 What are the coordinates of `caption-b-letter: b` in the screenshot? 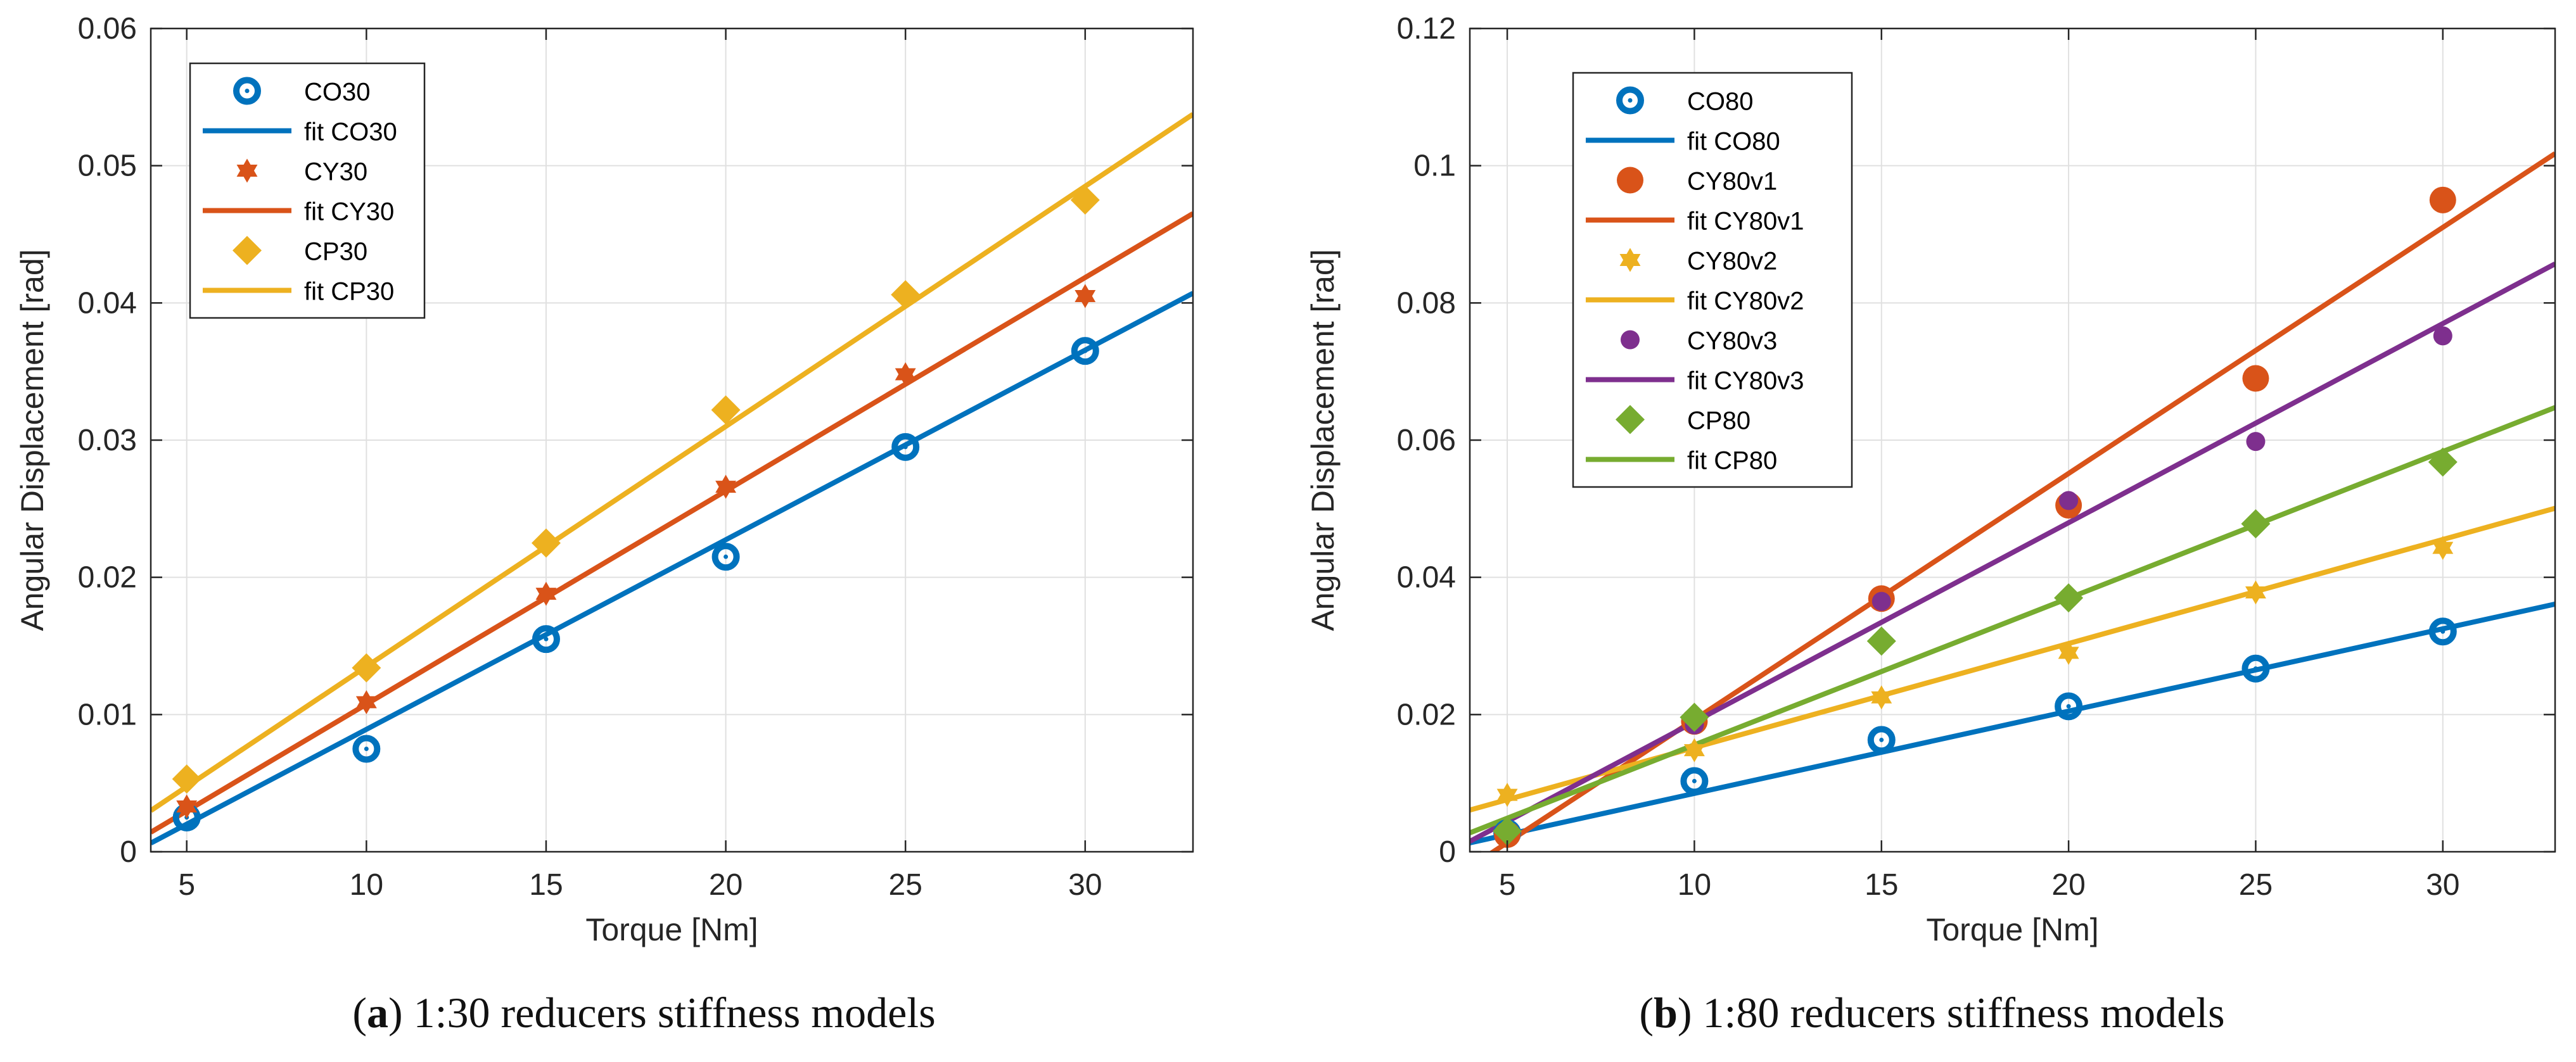 It's located at (1666, 1013).